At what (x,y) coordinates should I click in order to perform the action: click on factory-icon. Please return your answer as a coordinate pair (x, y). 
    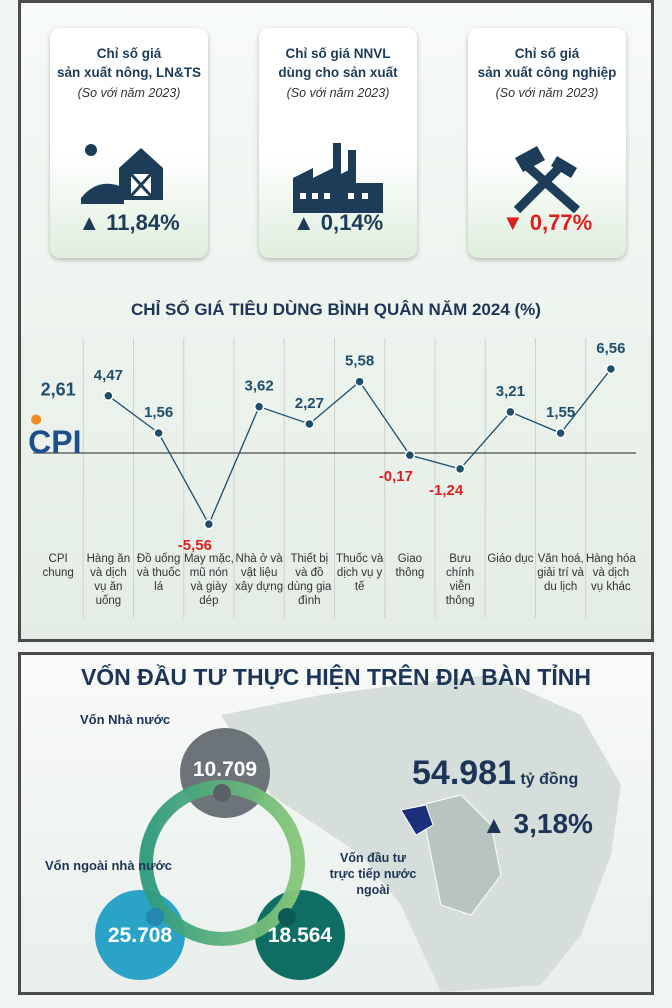
    Looking at the image, I should click on (338, 178).